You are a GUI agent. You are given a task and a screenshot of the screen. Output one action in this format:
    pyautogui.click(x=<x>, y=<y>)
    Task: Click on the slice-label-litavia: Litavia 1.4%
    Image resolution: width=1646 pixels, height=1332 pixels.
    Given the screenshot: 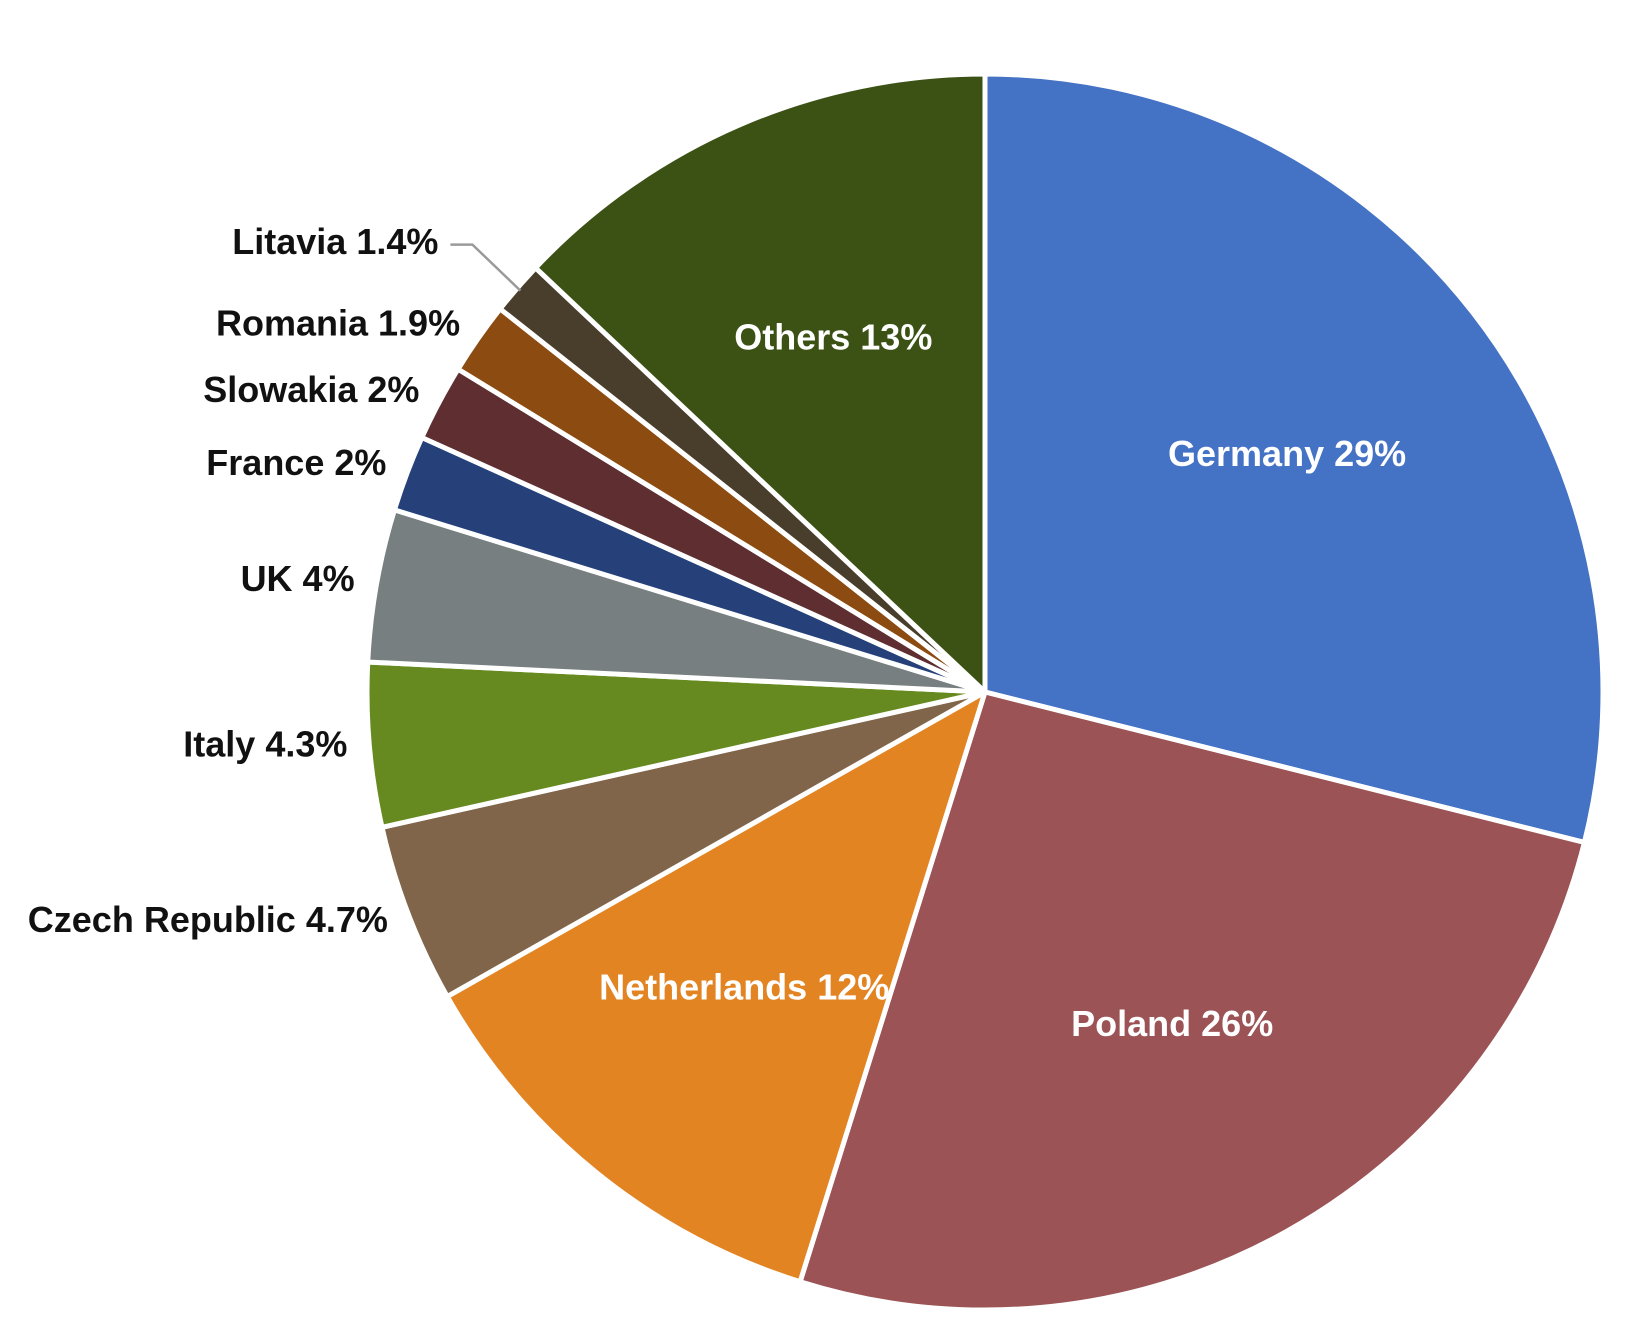 What is the action you would take?
    pyautogui.click(x=335, y=241)
    